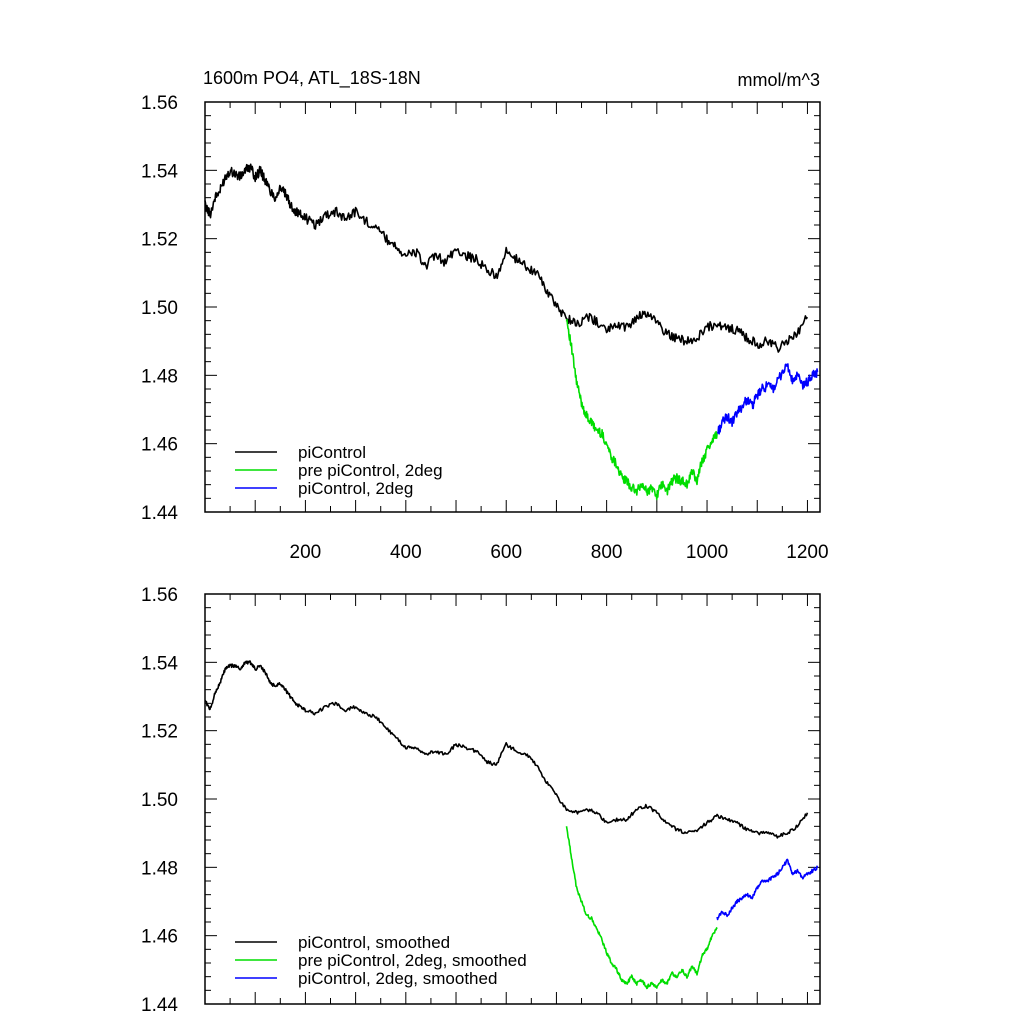 The image size is (1024, 1024). Describe the element at coordinates (406, 552) in the screenshot. I see `x-tick-label: 400` at that location.